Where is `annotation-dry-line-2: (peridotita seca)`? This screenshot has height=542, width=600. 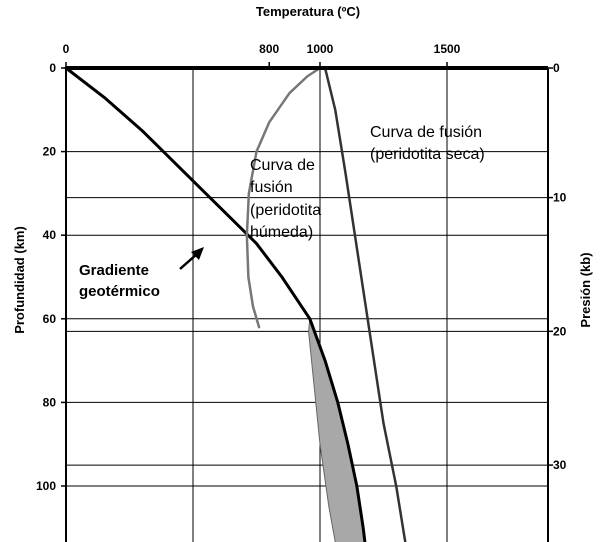
annotation-dry-line-2: (peridotita seca) is located at coordinates (427, 154).